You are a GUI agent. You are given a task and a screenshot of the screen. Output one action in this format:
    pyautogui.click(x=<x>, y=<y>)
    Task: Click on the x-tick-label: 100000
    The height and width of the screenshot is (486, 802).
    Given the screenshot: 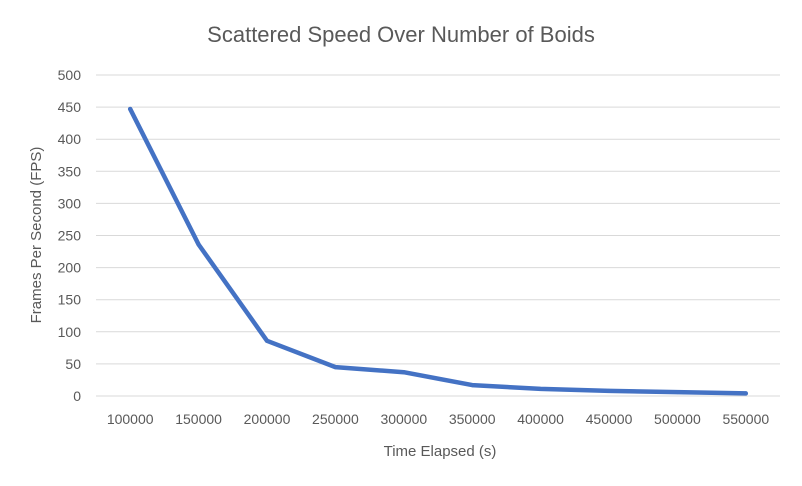 What is the action you would take?
    pyautogui.click(x=130, y=419)
    